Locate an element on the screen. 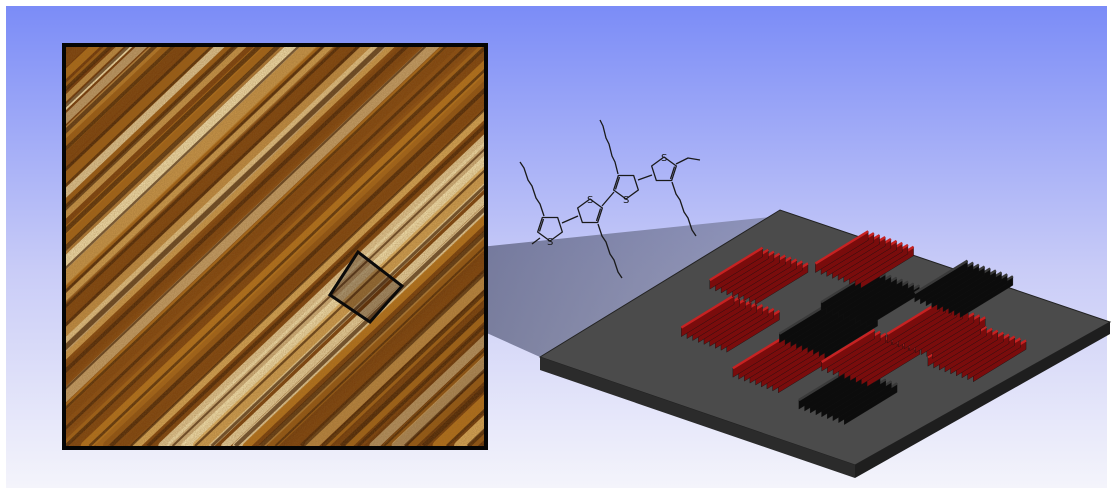 The width and height of the screenshot is (1113, 499). polythiophene-molecule: S S S S is located at coordinates (610, 199).